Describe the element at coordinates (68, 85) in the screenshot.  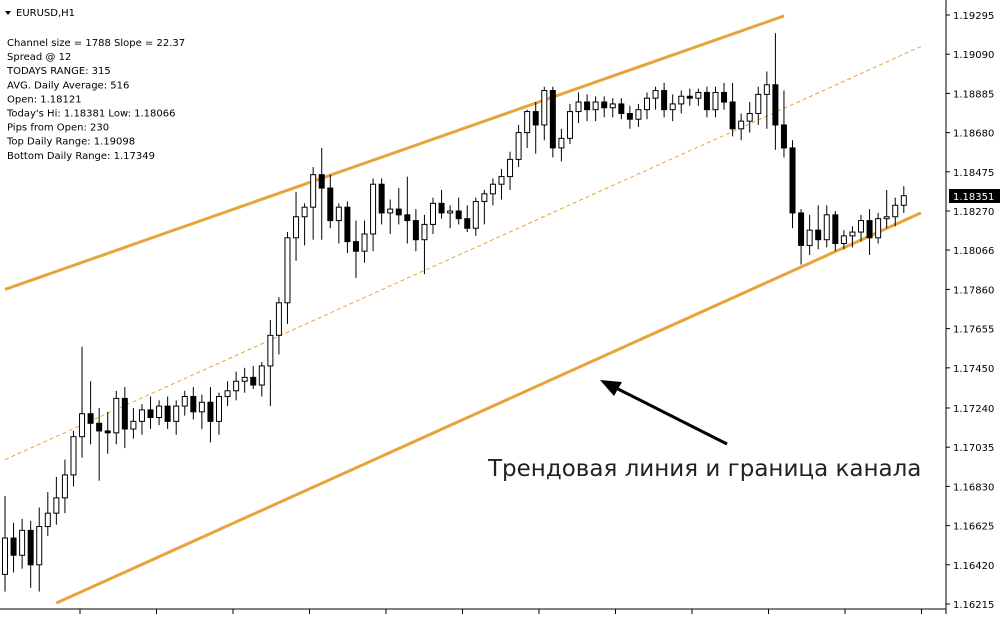
I see `info-line: AVG. Daily Average: 516` at that location.